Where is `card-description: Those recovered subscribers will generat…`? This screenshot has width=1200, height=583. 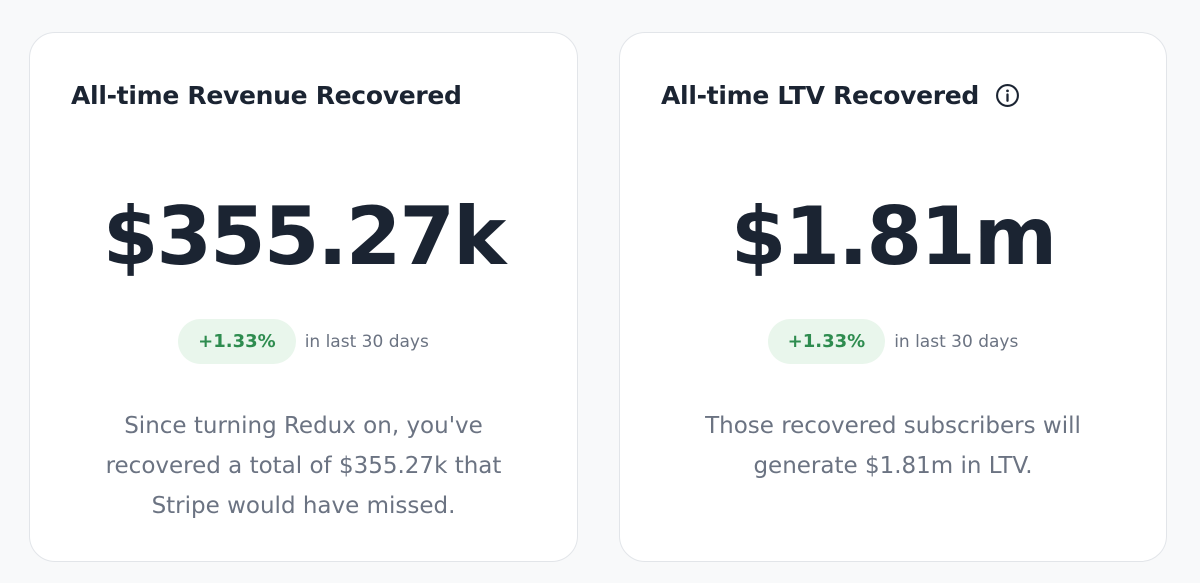 card-description: Those recovered subscribers will generat… is located at coordinates (893, 446).